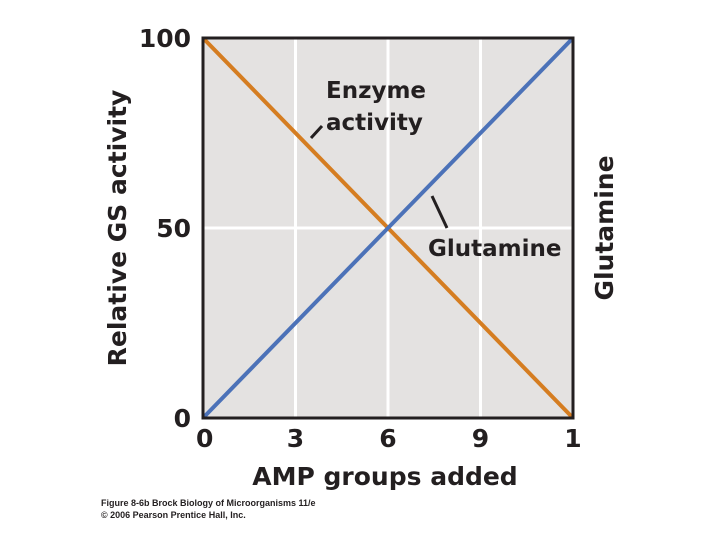 This screenshot has height=545, width=720. Describe the element at coordinates (374, 123) in the screenshot. I see `enzyme-activity-annotation-line2: activity` at that location.